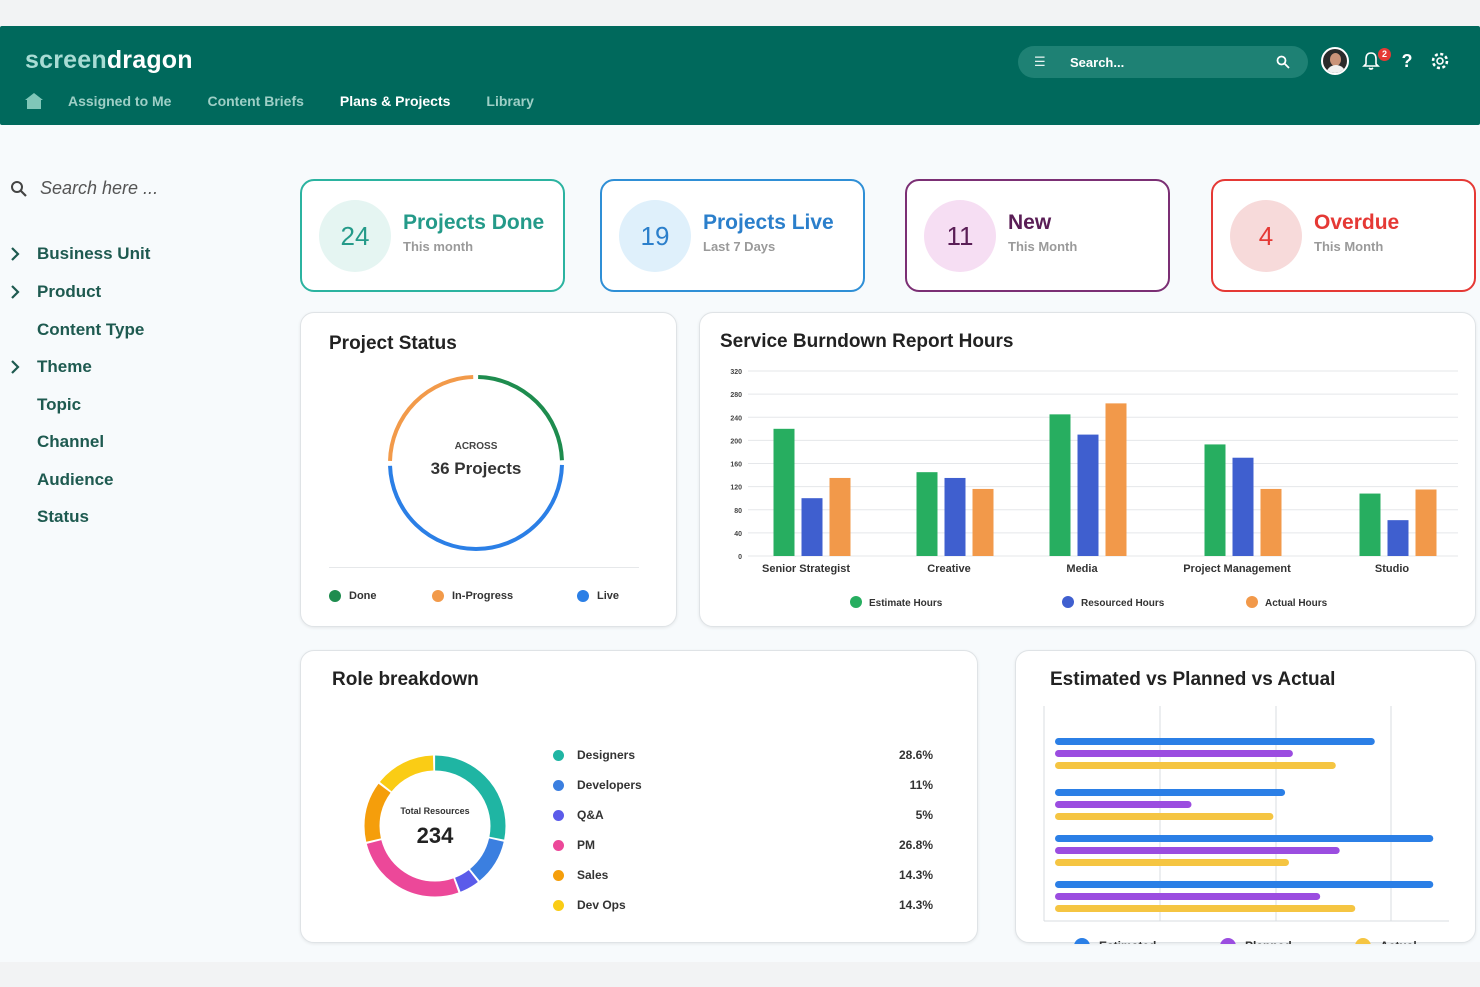 This screenshot has height=987, width=1480. What do you see at coordinates (1343, 235) in the screenshot?
I see `kpi-card-overdue: 4 Overdue This Month` at bounding box center [1343, 235].